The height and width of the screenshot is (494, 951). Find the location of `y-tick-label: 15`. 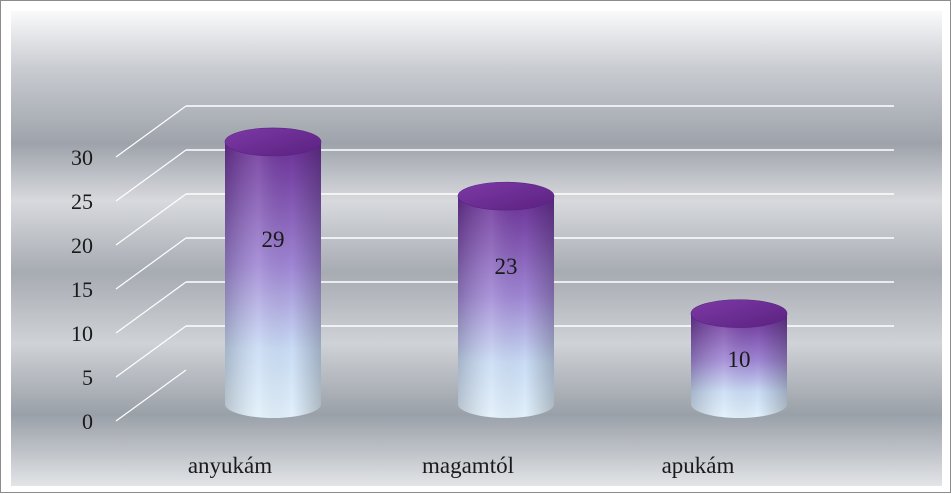

y-tick-label: 15 is located at coordinates (82, 289).